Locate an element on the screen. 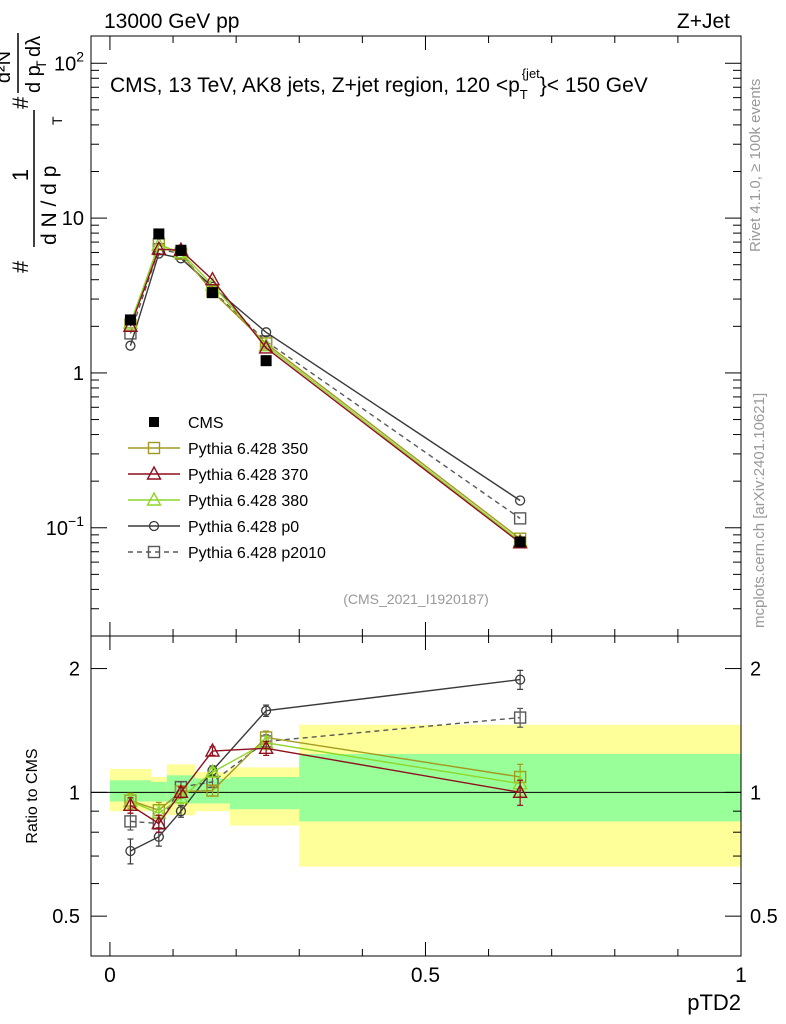 This screenshot has height=1024, width=786. main-series-pythia-6-428-p2010 is located at coordinates (325, 383).